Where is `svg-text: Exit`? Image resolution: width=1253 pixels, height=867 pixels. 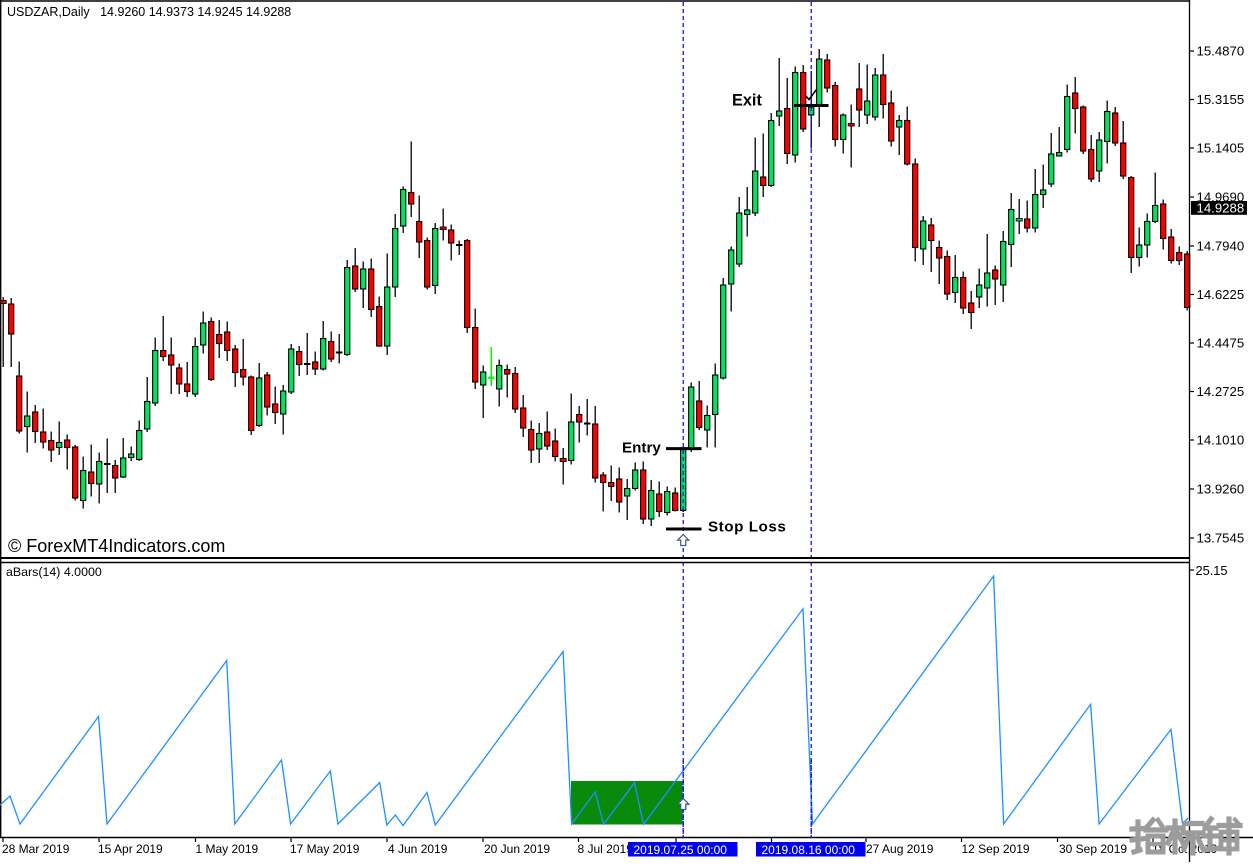
svg-text: Exit is located at coordinates (747, 101).